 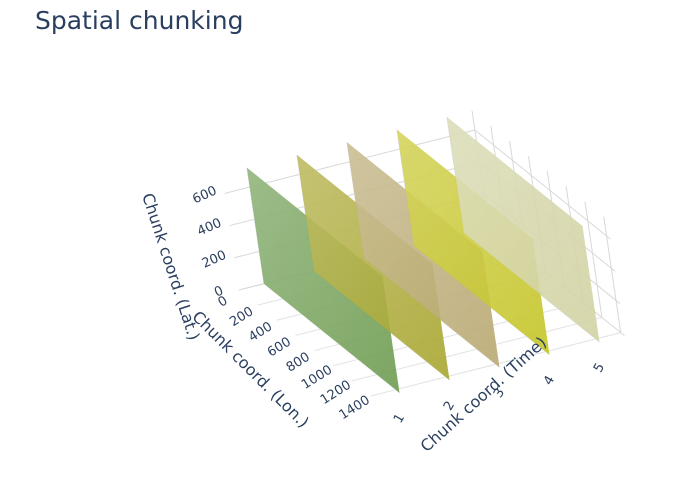 What do you see at coordinates (171, 267) in the screenshot?
I see `z-axis-title: Chunk coord. (Lat.)` at bounding box center [171, 267].